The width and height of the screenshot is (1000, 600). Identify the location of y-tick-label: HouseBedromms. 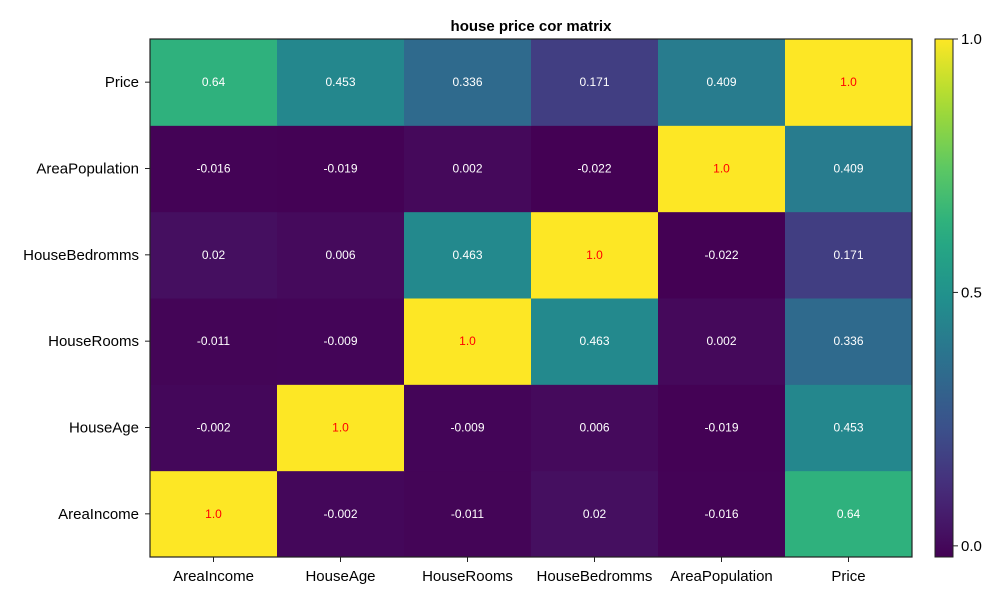
(81, 255).